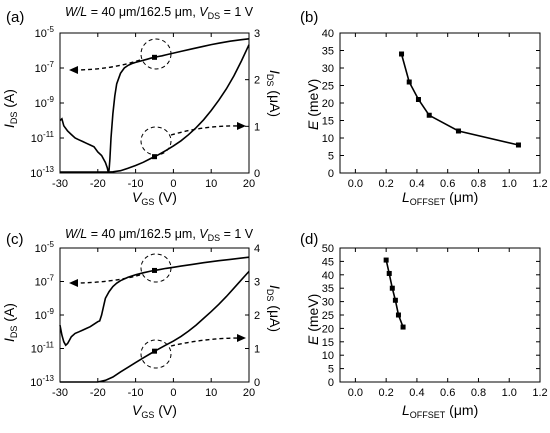  Describe the element at coordinates (42, 381) in the screenshot. I see `panel-c-ytick-left-label: 10-13` at that location.